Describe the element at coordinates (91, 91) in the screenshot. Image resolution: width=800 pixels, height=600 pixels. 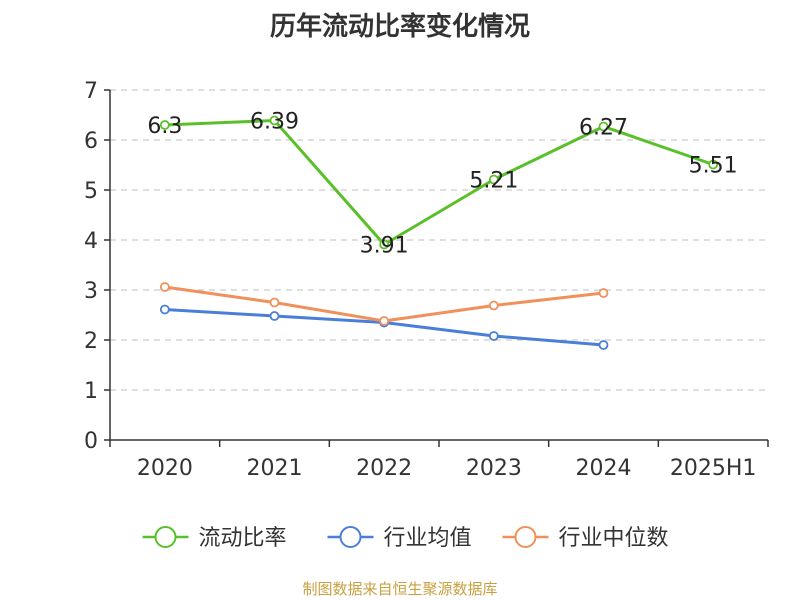
I see `y-tick-label: 7` at that location.